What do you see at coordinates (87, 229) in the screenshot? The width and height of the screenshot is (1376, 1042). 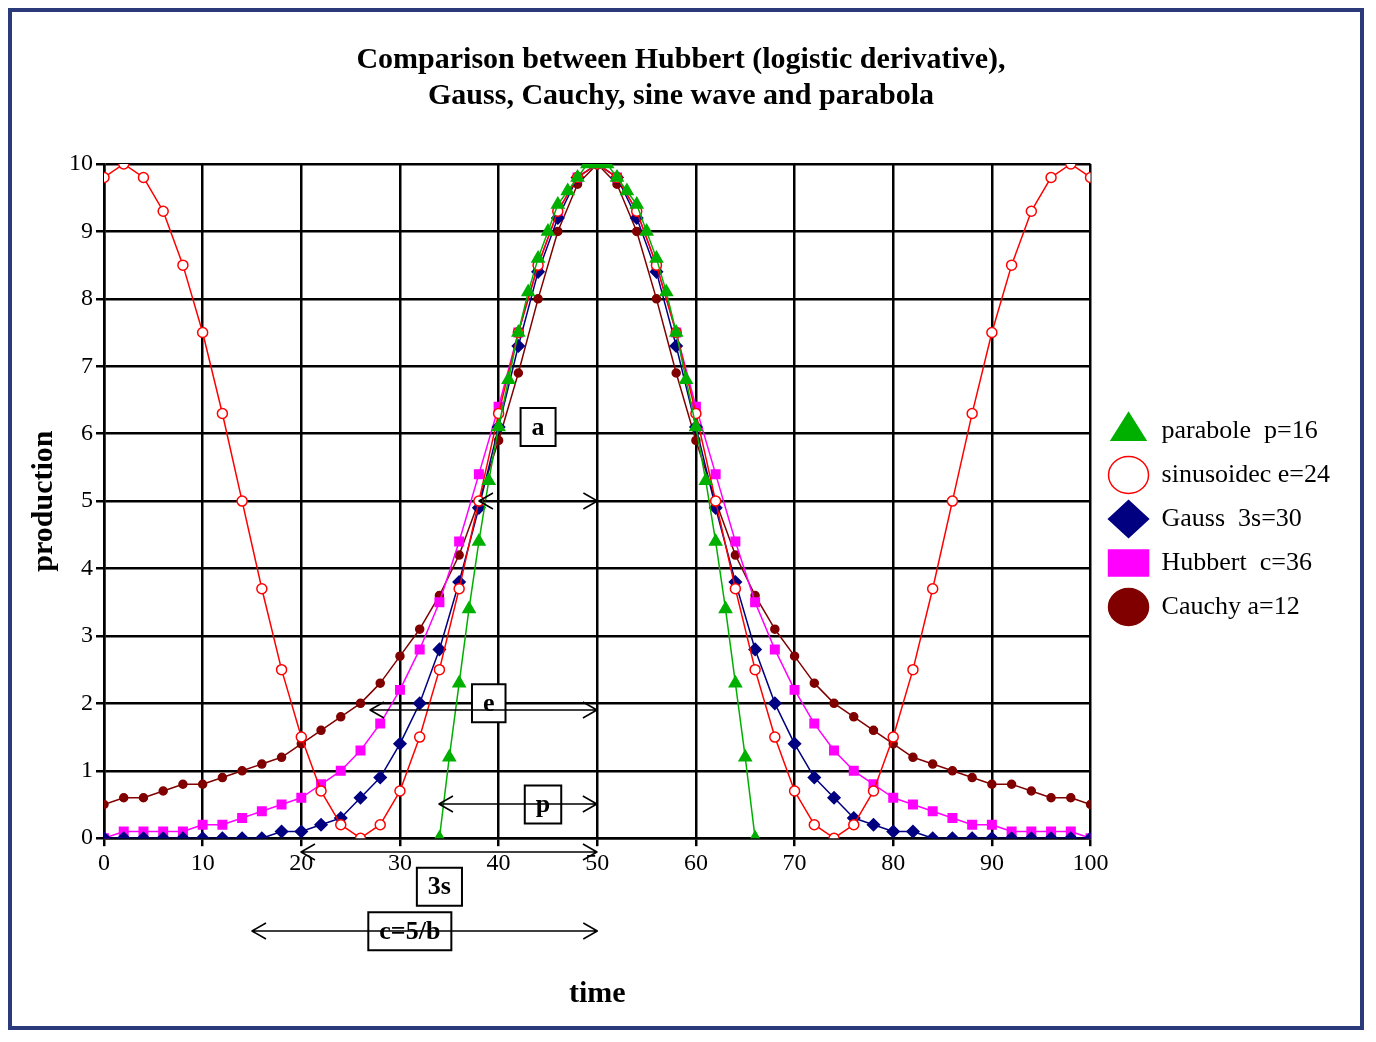 I see `y-tick-label: 9` at bounding box center [87, 229].